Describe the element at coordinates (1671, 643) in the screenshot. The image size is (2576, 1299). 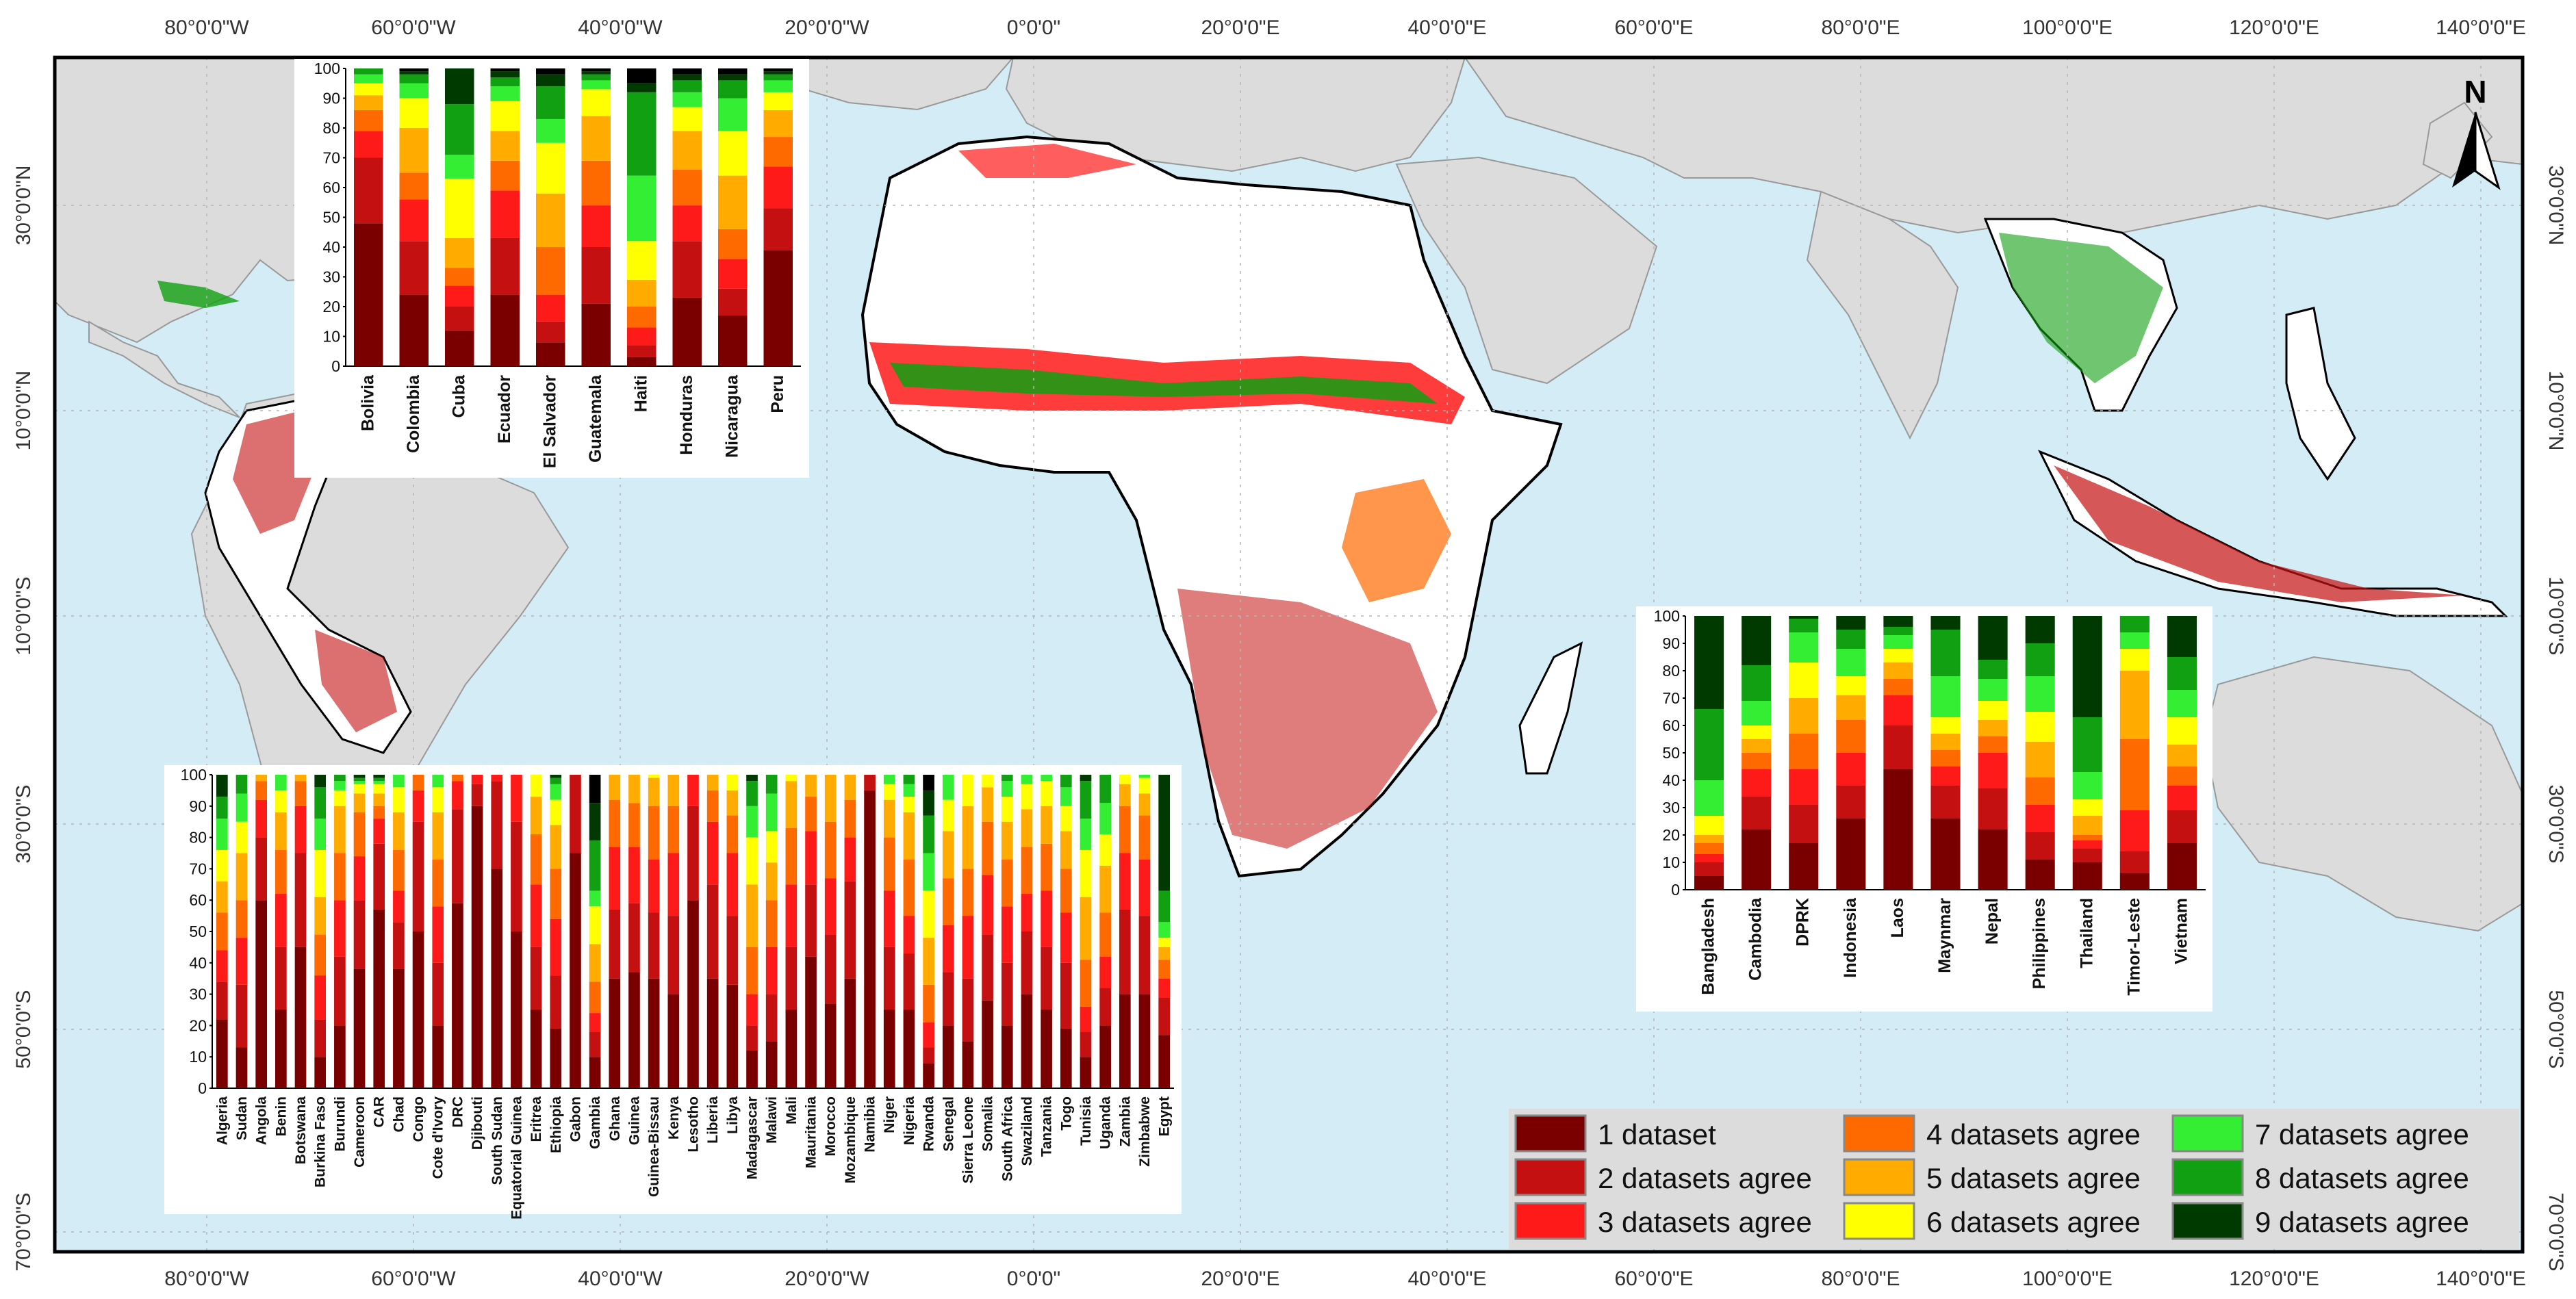
I see `y-tick-label: 90` at that location.